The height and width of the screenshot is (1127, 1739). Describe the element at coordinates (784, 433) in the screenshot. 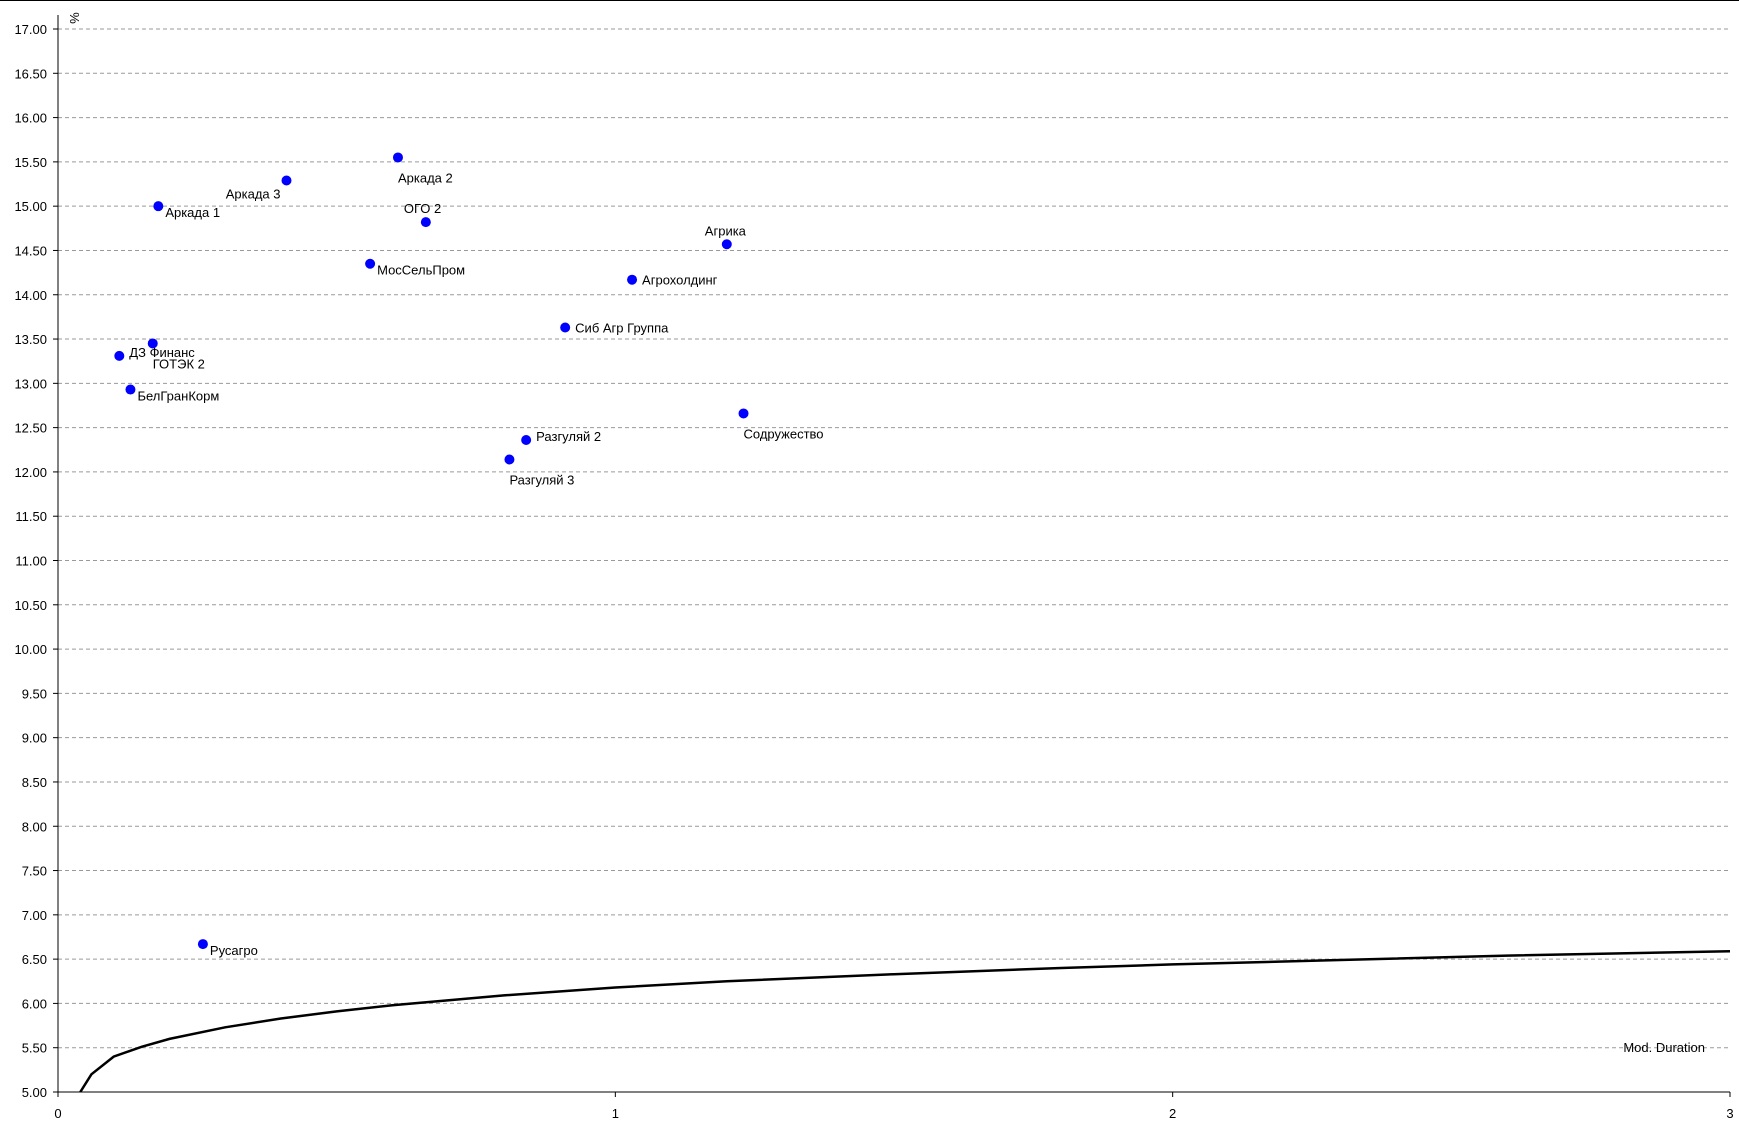

I see `point-label: Содружество` at that location.